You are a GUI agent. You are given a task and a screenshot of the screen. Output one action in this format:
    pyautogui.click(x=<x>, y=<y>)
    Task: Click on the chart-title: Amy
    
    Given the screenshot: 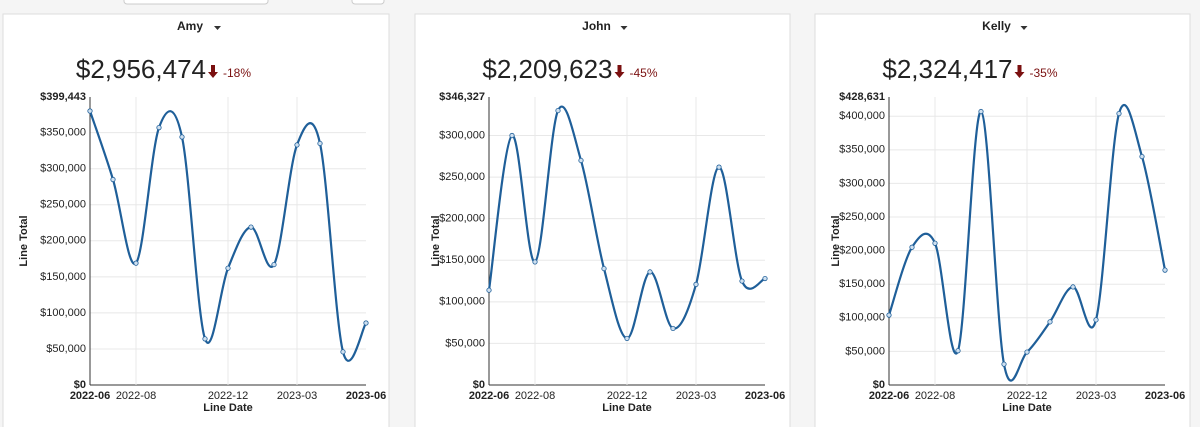 What is the action you would take?
    pyautogui.click(x=190, y=26)
    